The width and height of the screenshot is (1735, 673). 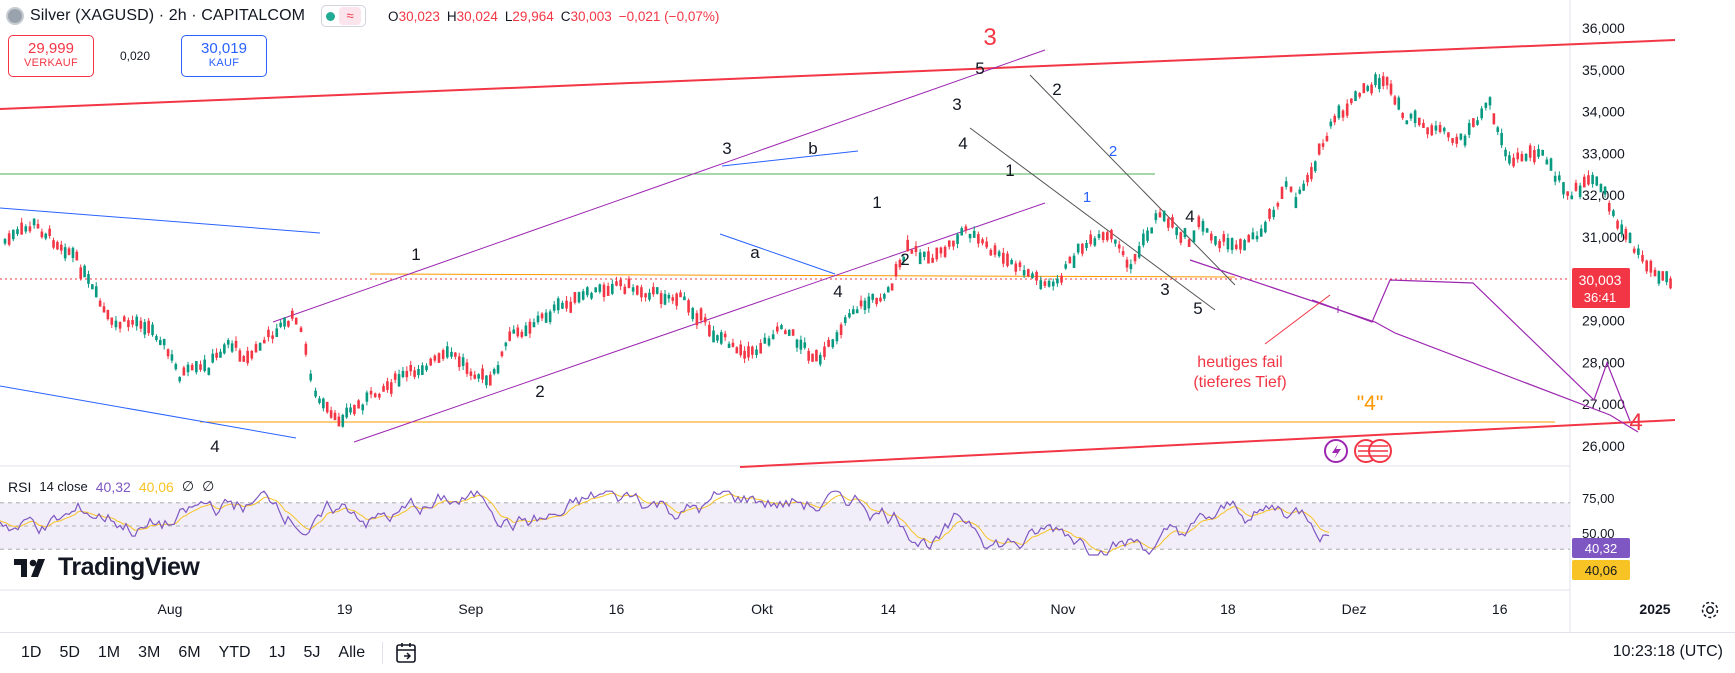 I want to click on spread-value: 0,020, so click(x=135, y=56).